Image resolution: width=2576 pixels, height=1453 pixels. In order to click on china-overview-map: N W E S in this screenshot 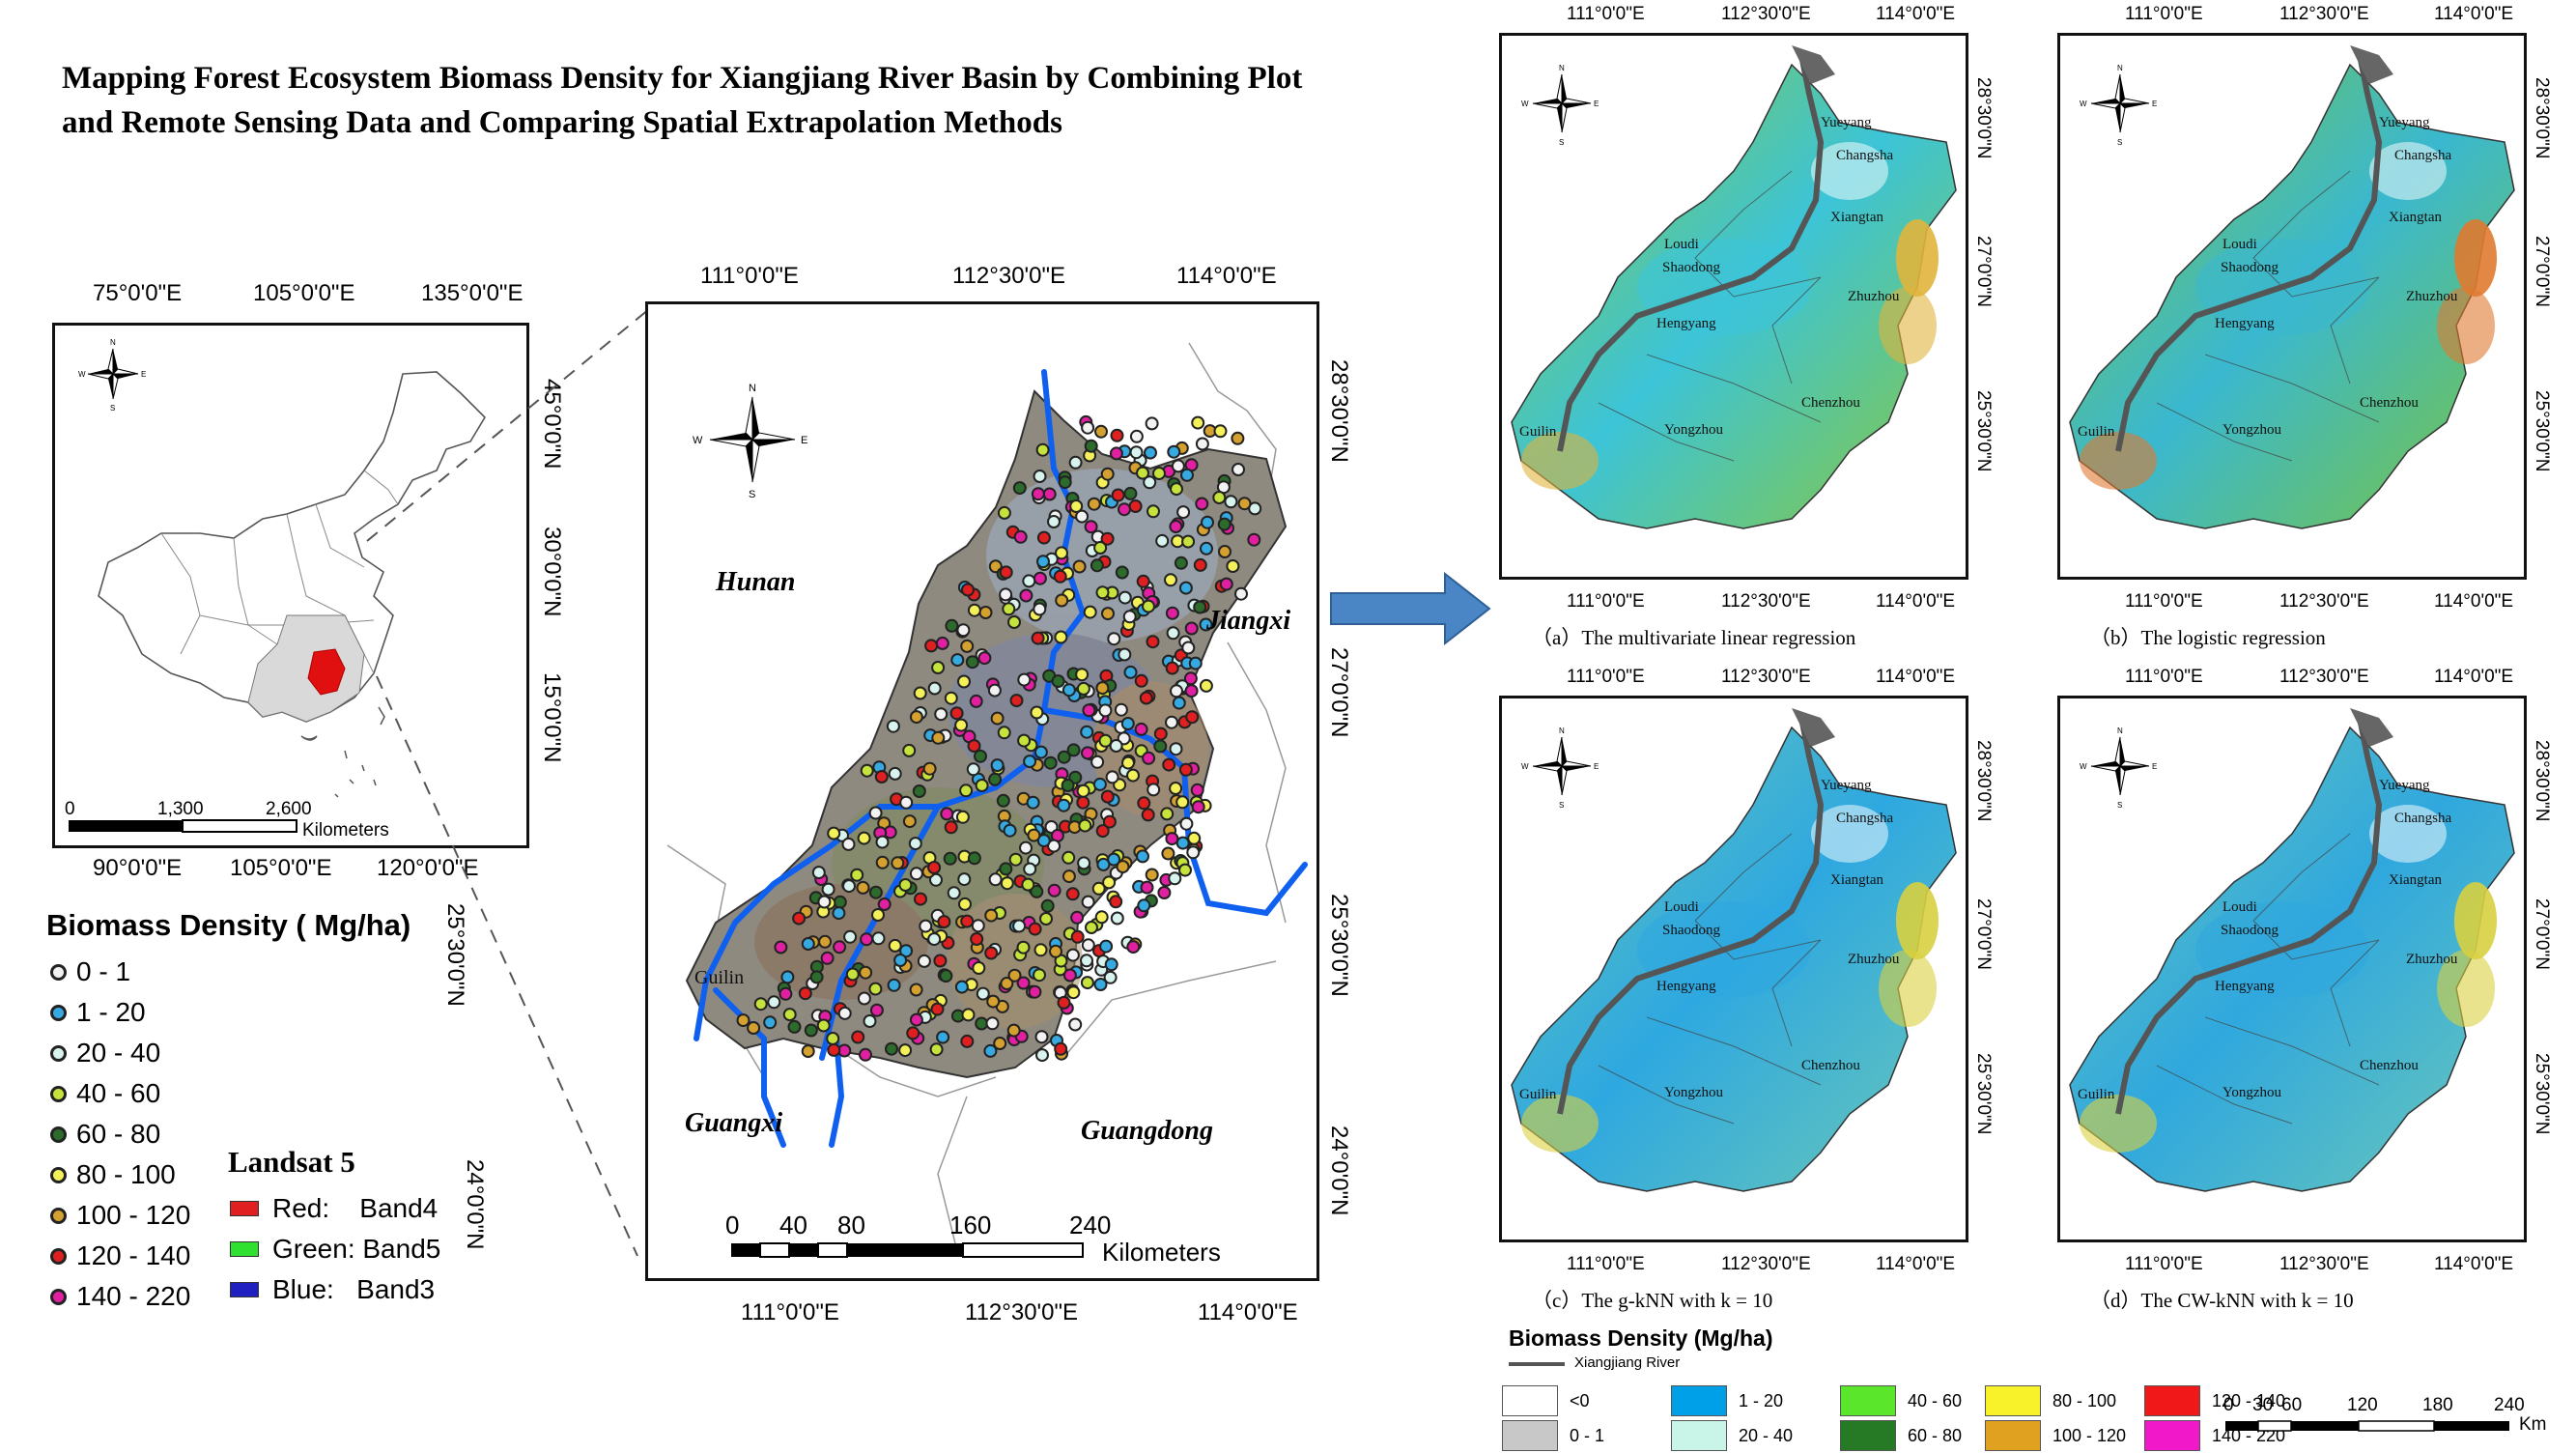, I will do `click(290, 586)`.